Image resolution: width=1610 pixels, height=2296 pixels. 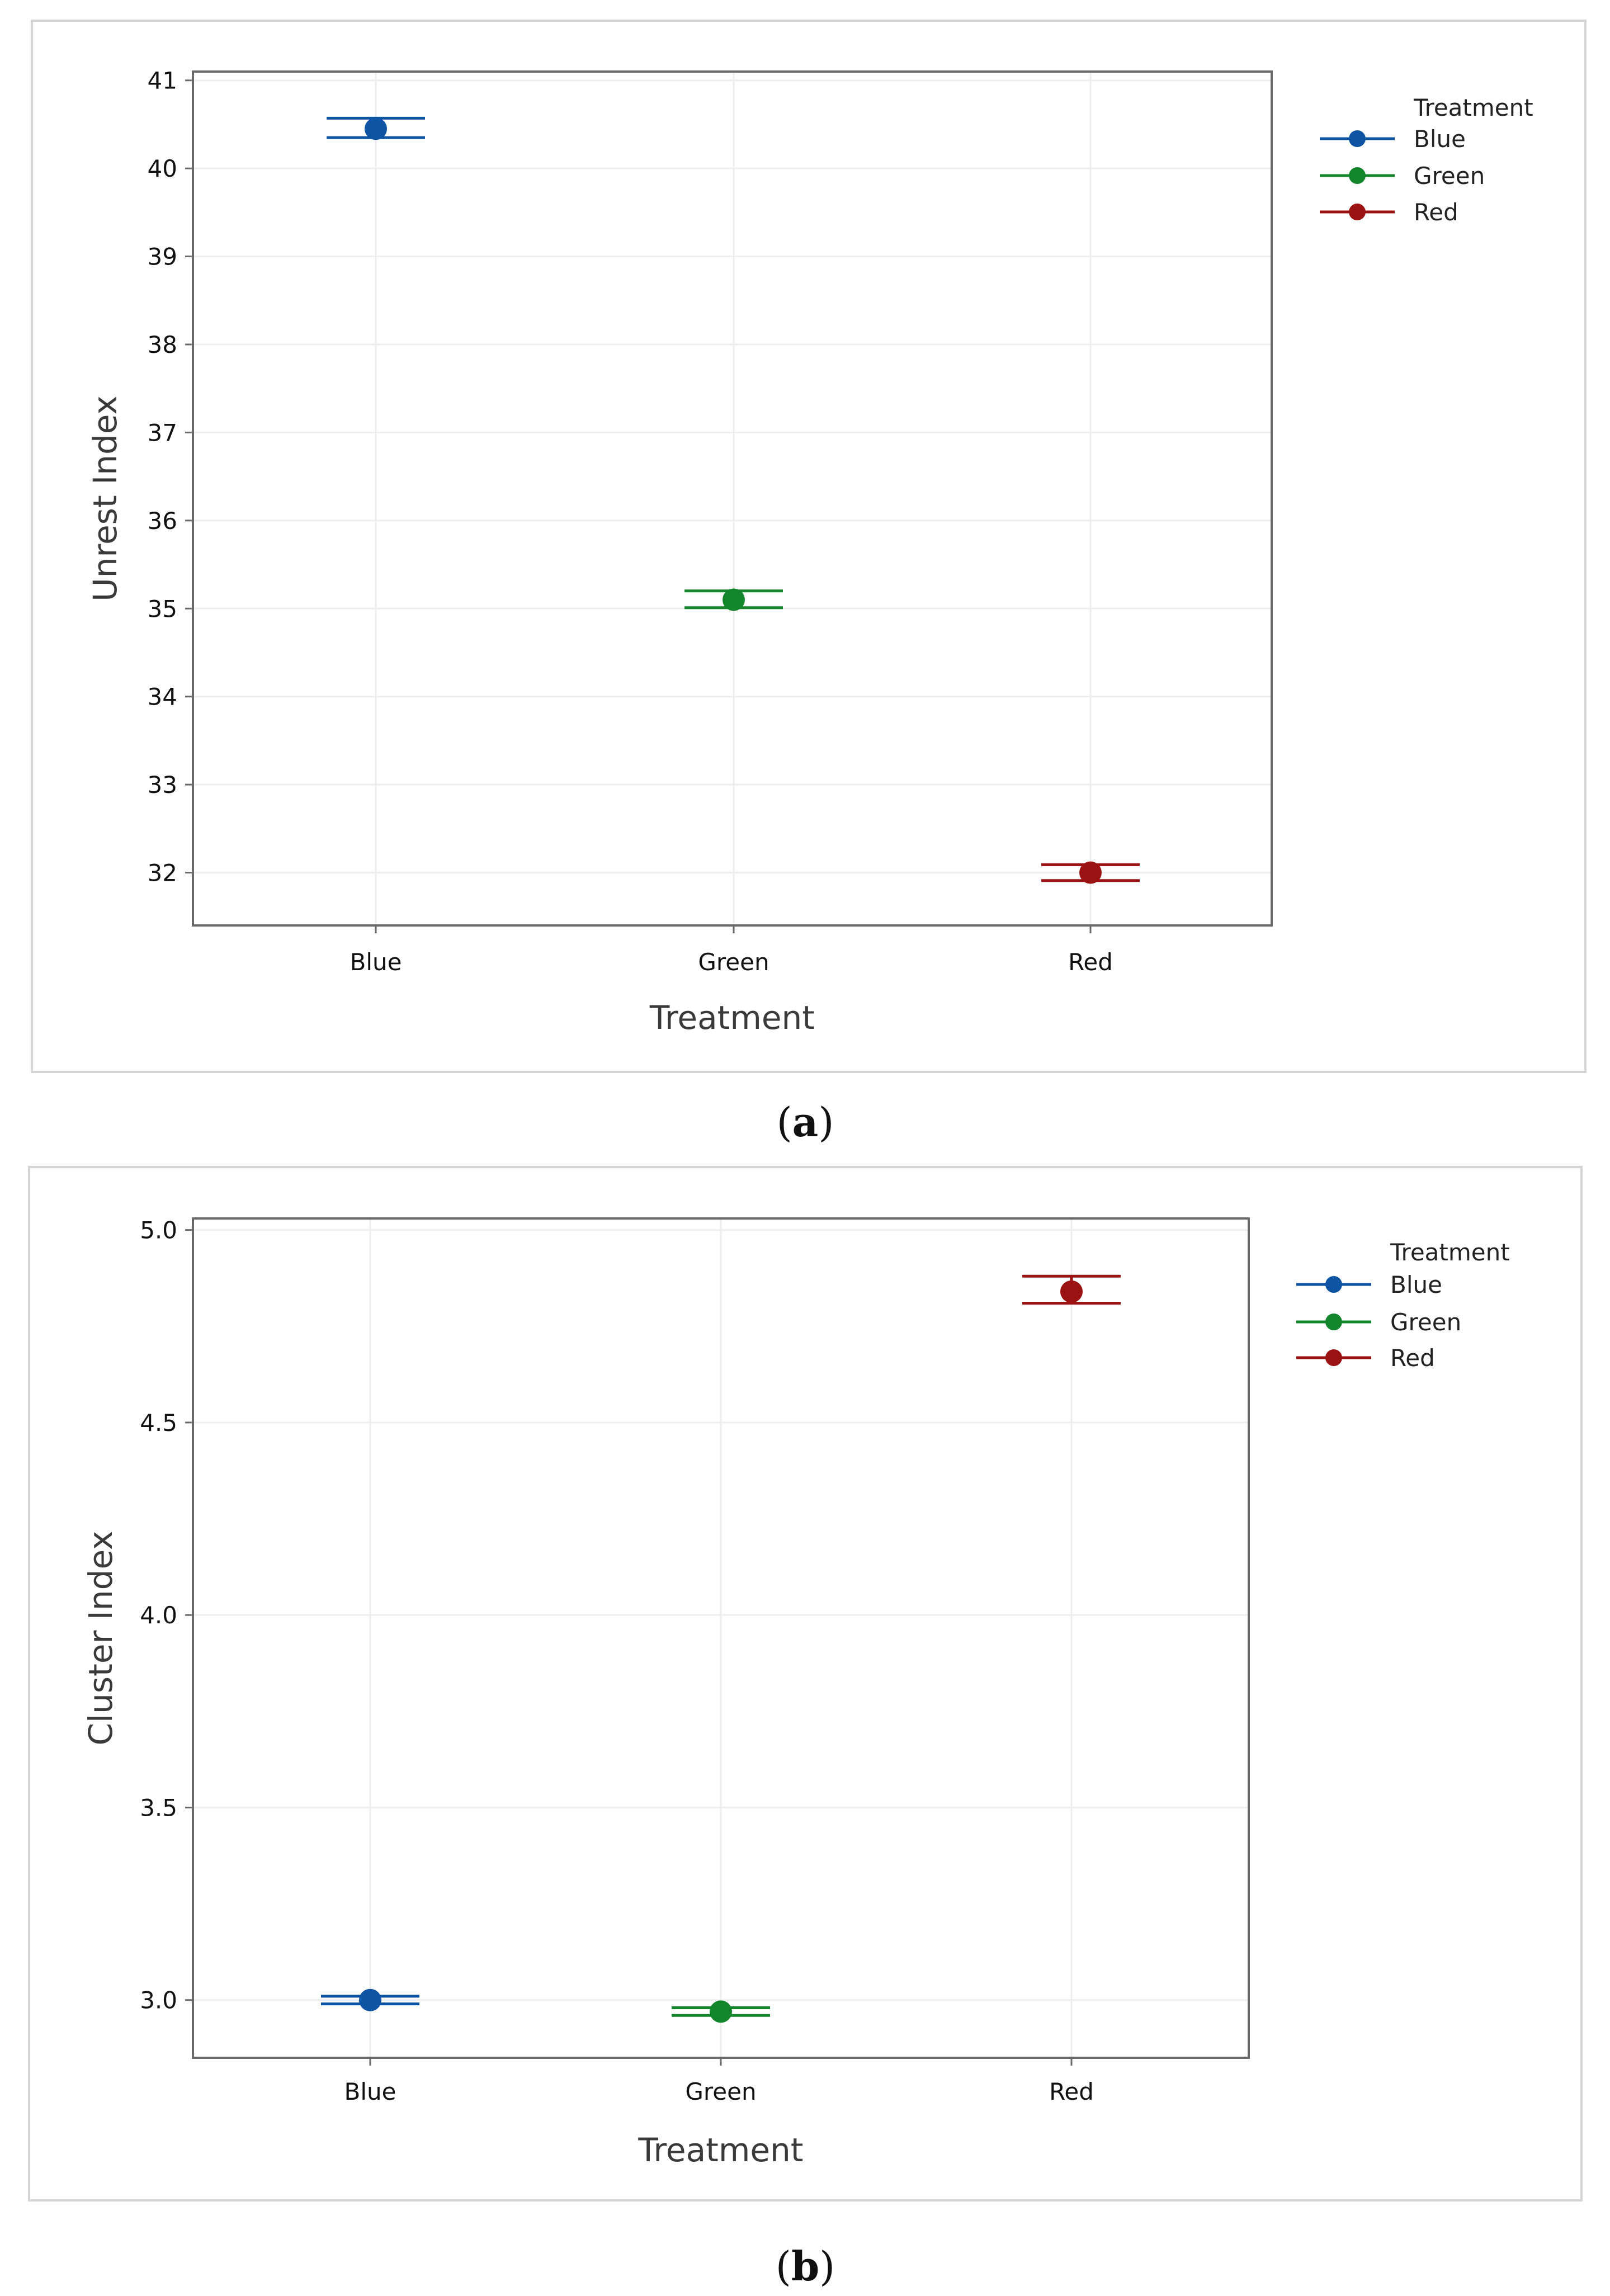 I want to click on panel-b-legend: Treatment Blue Green Red, so click(x=1403, y=1305).